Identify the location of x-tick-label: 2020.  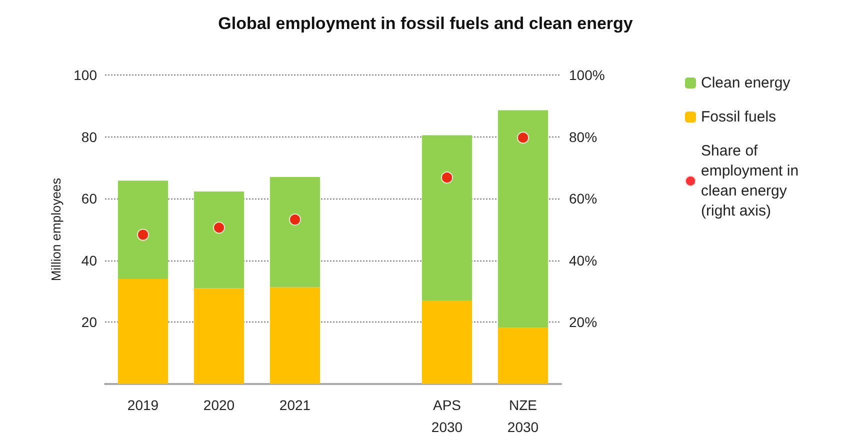
(219, 405).